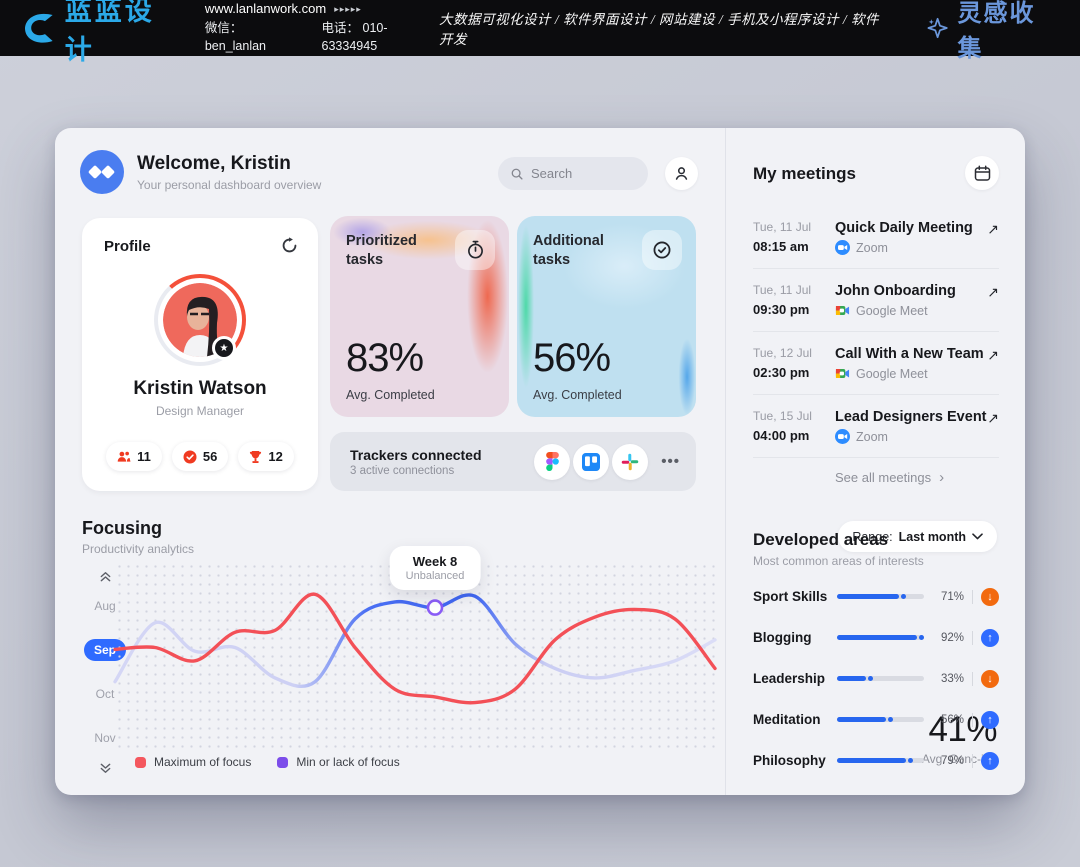  What do you see at coordinates (105, 576) in the screenshot?
I see `scroll-up-button` at bounding box center [105, 576].